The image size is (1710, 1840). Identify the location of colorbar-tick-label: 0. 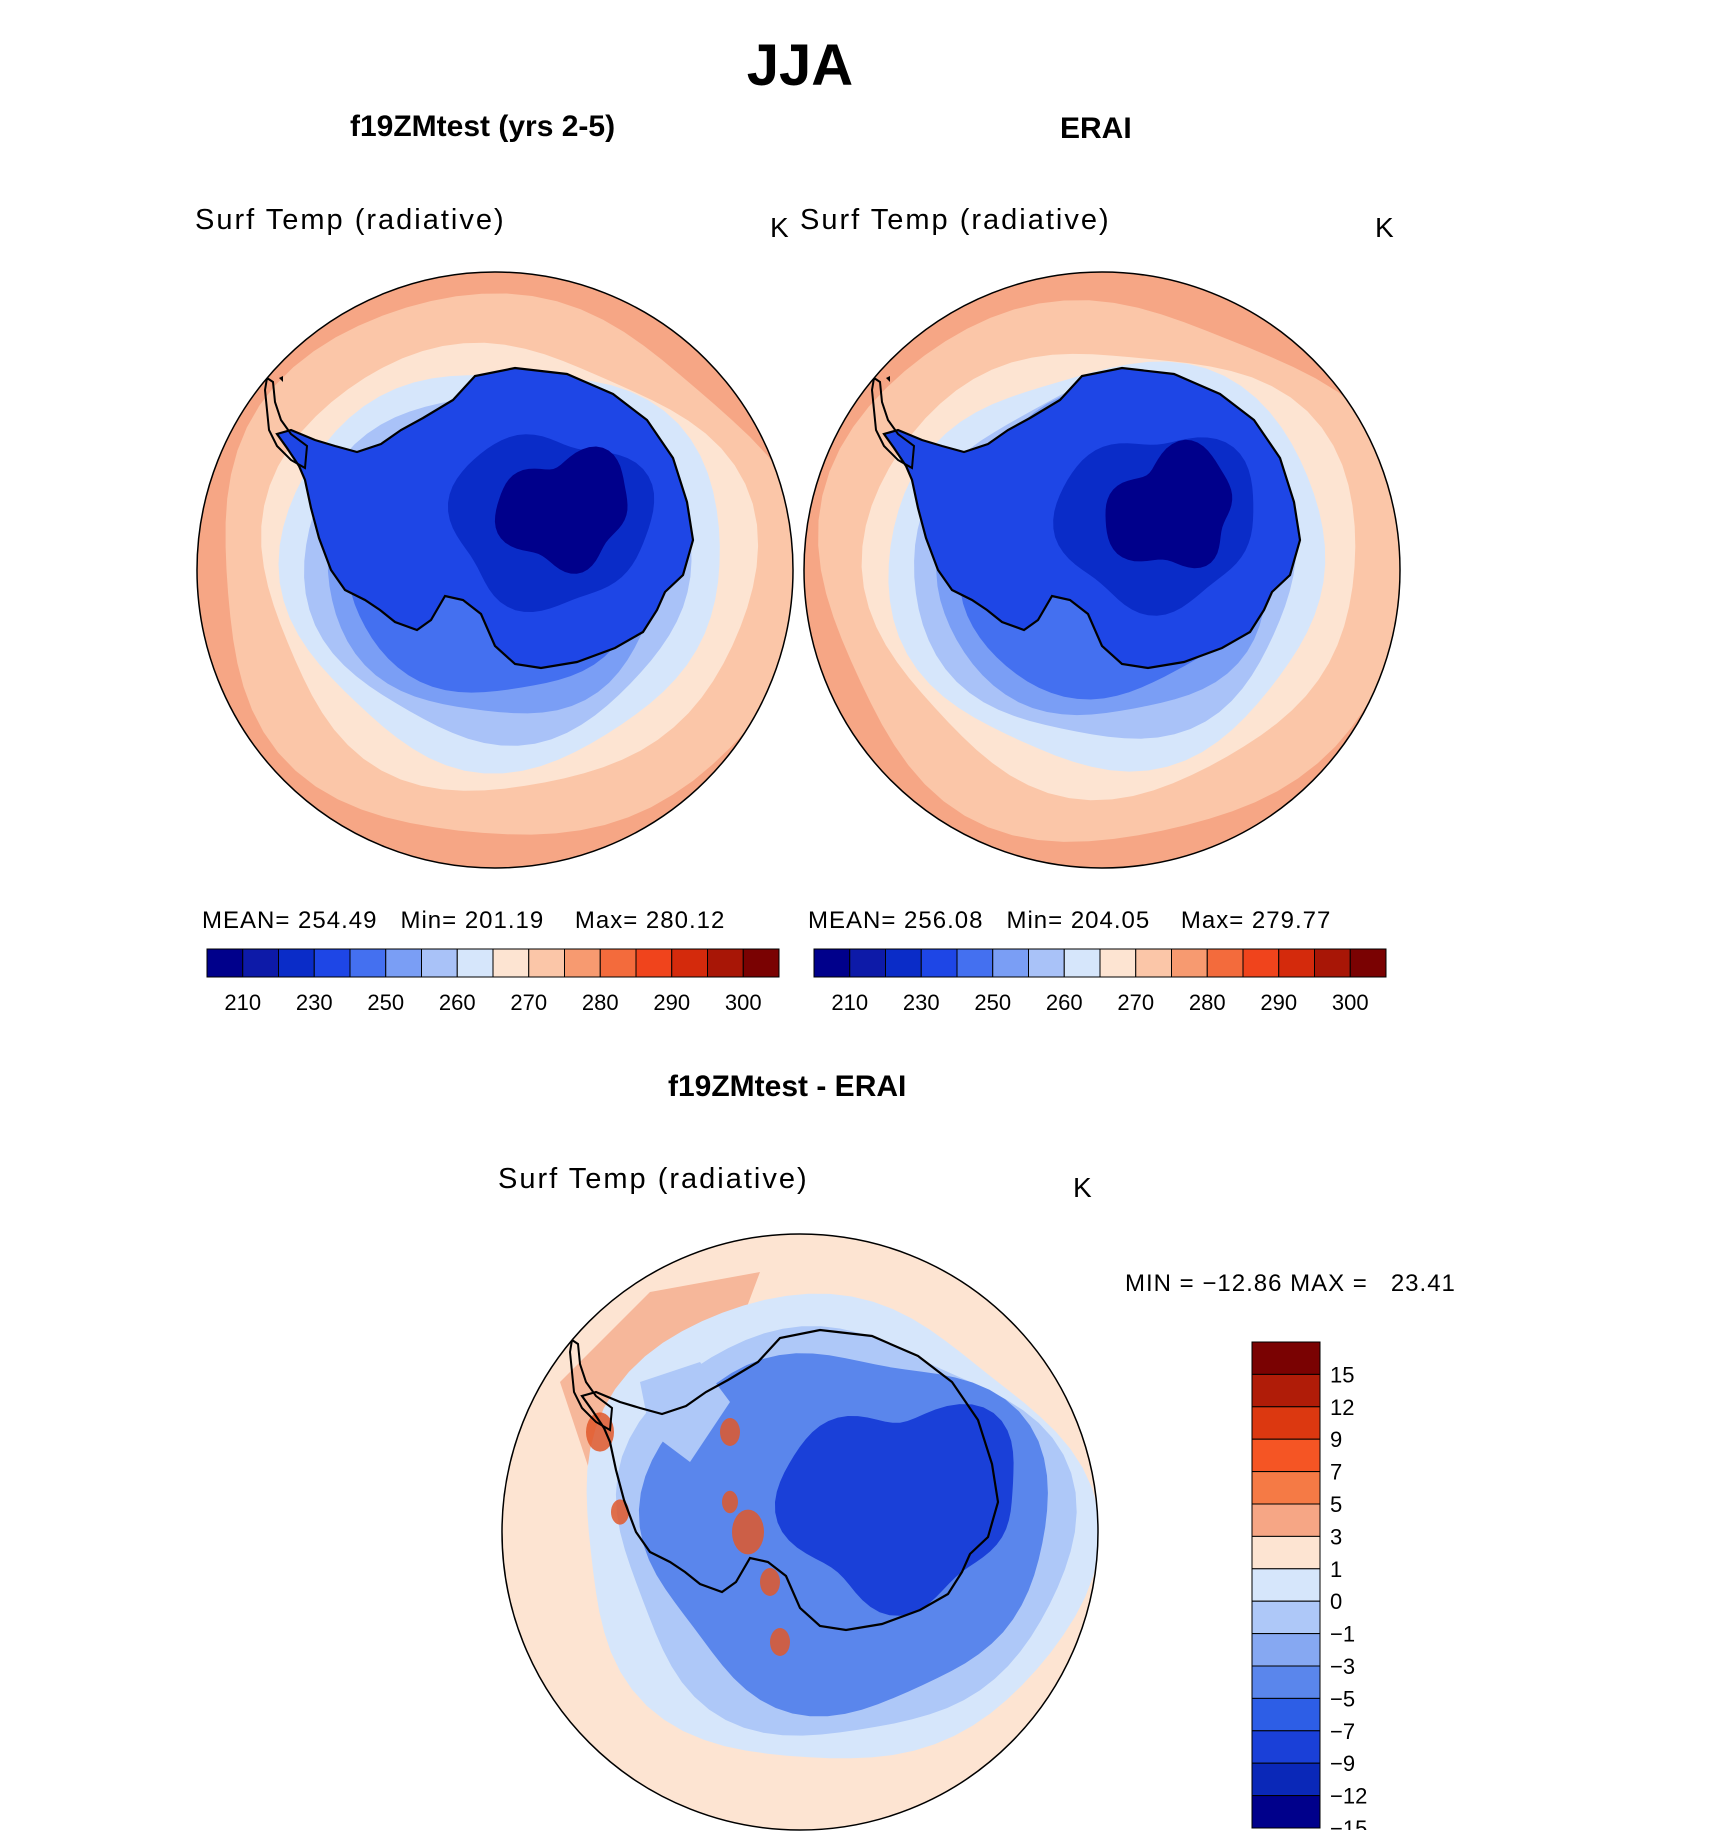
(1336, 1601).